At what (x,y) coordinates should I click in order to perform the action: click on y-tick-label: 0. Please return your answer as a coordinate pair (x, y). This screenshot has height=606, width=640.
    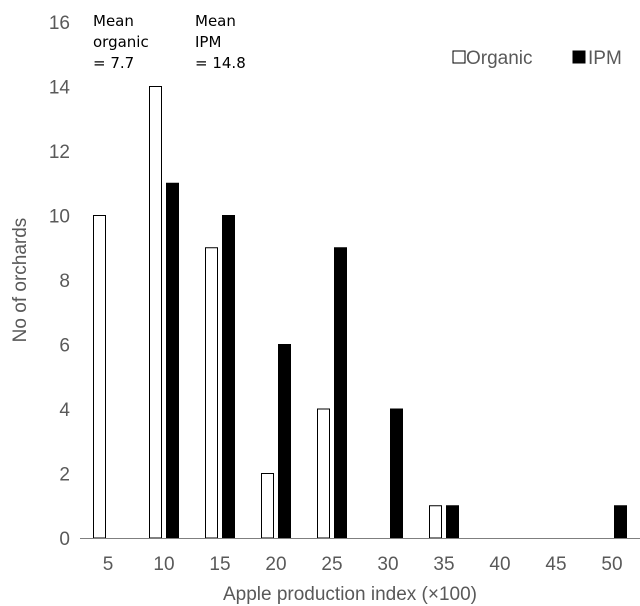
    Looking at the image, I should click on (64, 539).